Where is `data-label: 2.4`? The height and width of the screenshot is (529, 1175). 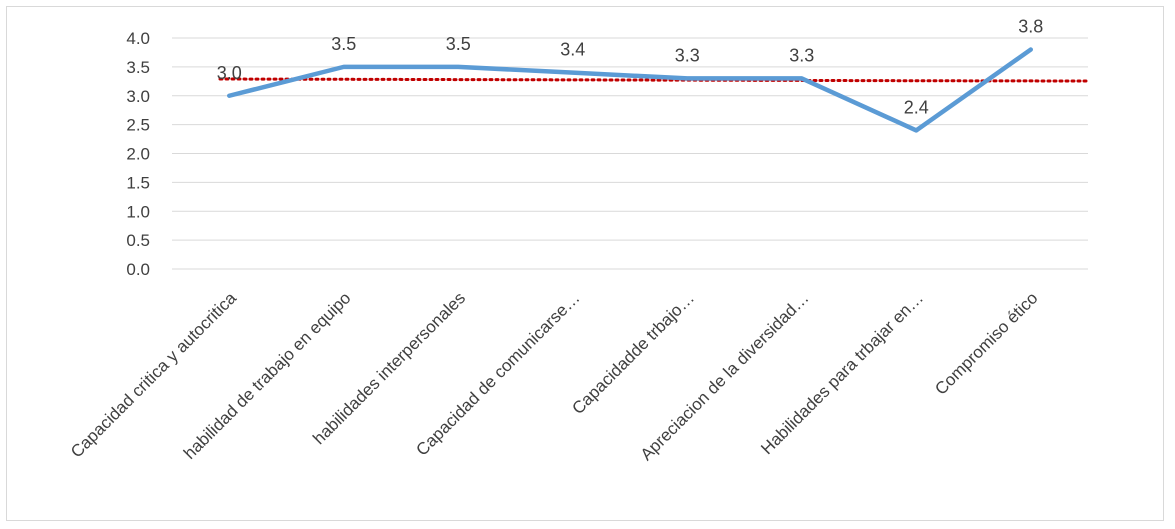 data-label: 2.4 is located at coordinates (916, 107).